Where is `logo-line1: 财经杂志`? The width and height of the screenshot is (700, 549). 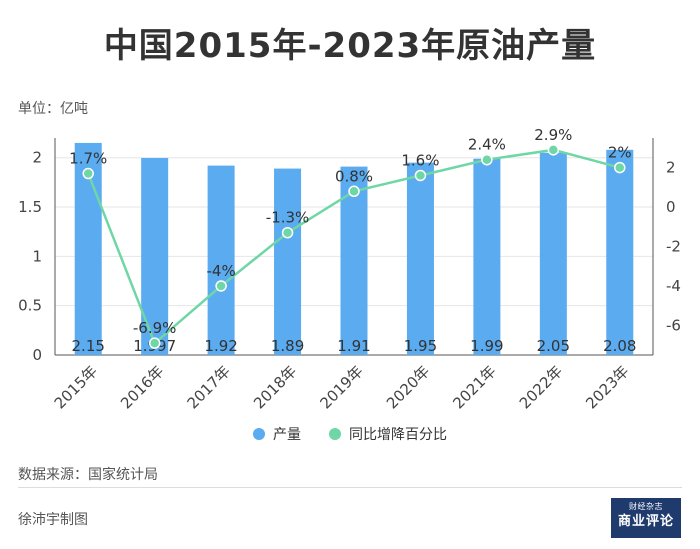 logo-line1: 财经杂志 is located at coordinates (646, 506).